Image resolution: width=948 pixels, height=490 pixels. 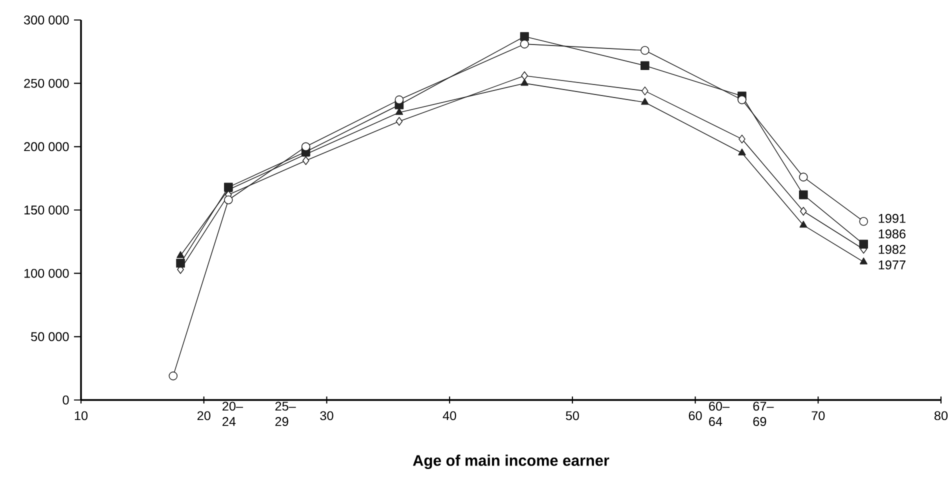 What do you see at coordinates (46, 273) in the screenshot?
I see `y-tick-label: 100 000` at bounding box center [46, 273].